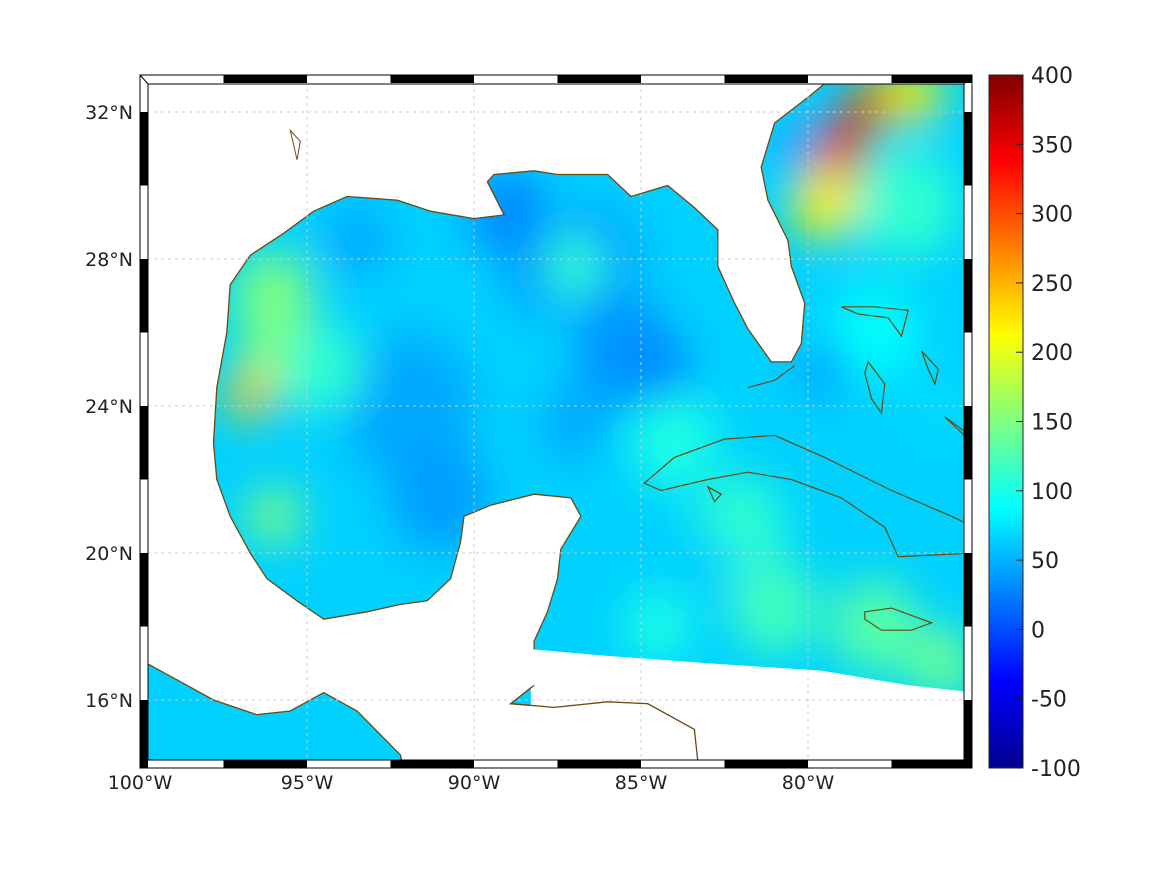  Describe the element at coordinates (1052, 423) in the screenshot. I see `colorbar-tick-label: 150` at that location.